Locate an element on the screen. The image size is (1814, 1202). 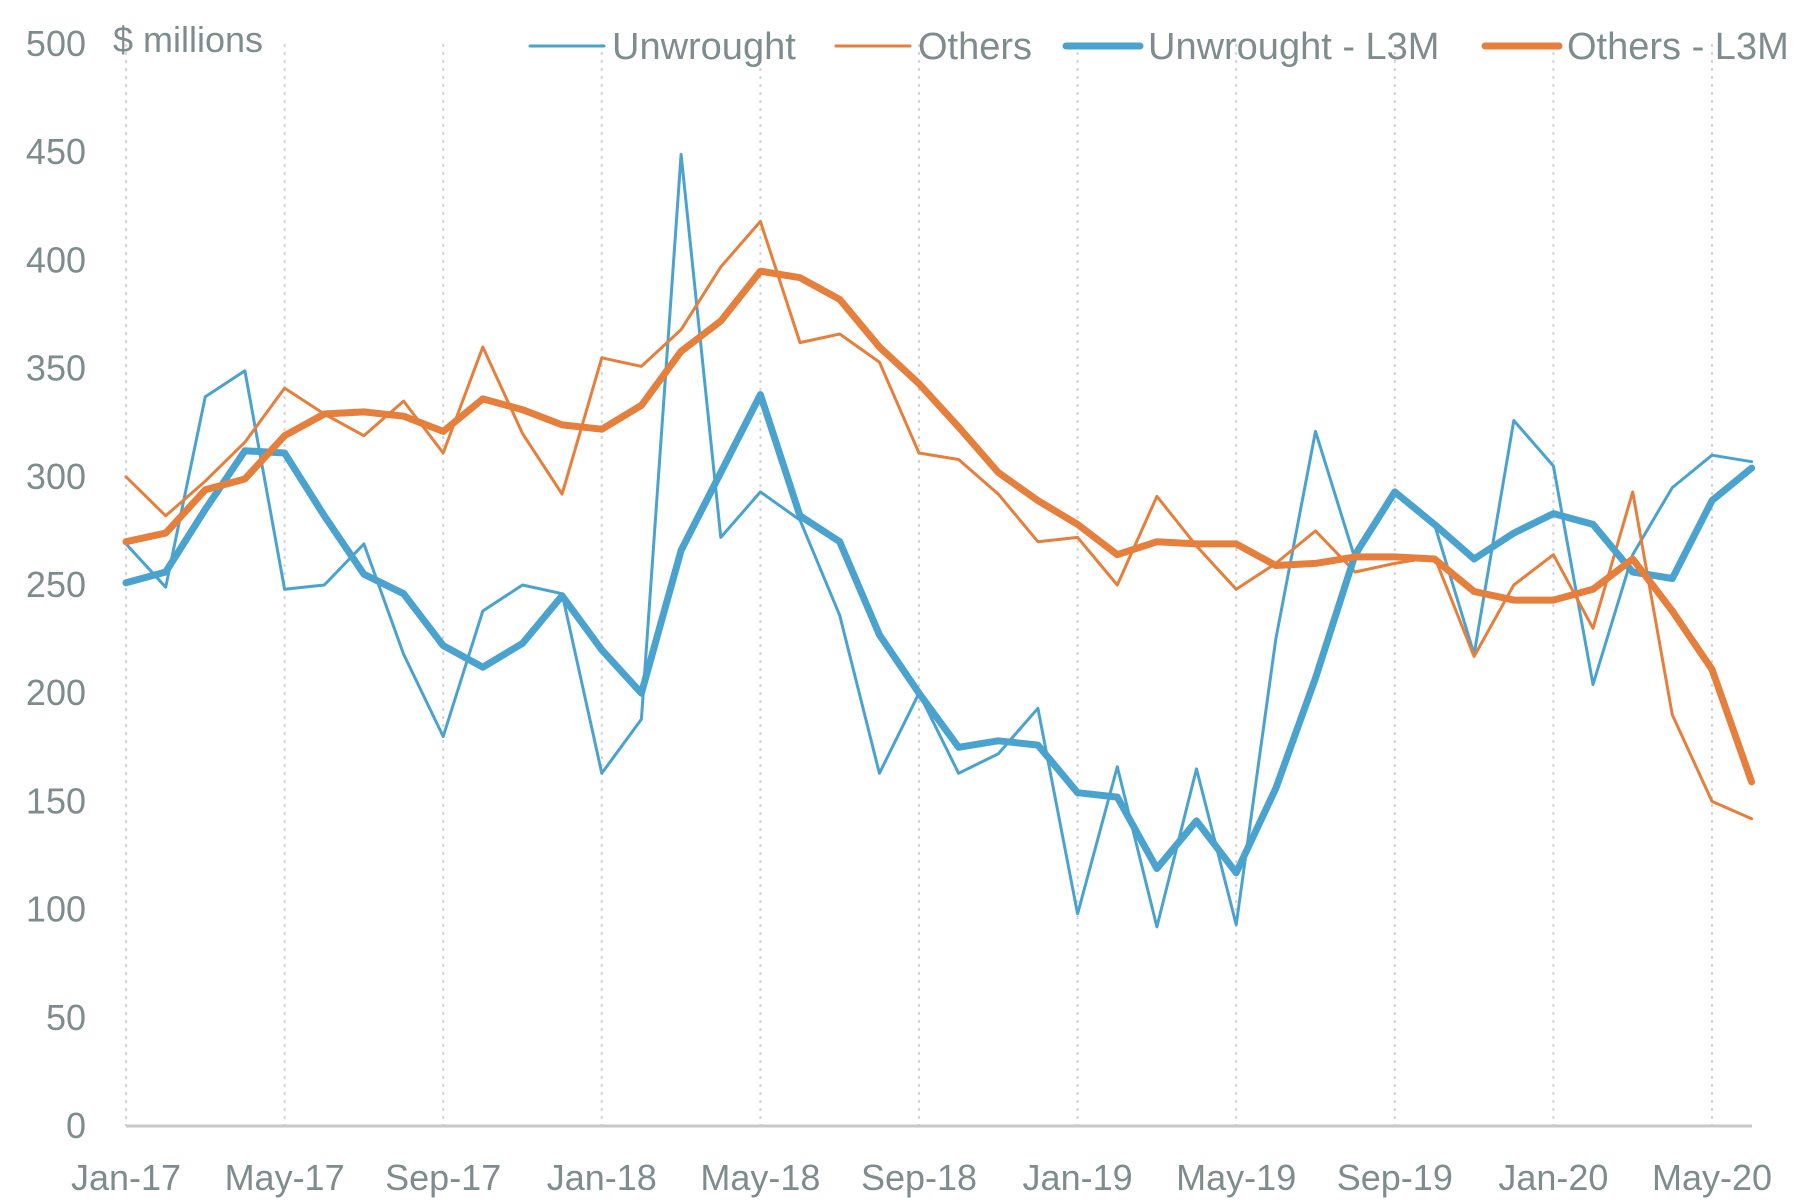
y-tick-label-400: 400 is located at coordinates (56, 259).